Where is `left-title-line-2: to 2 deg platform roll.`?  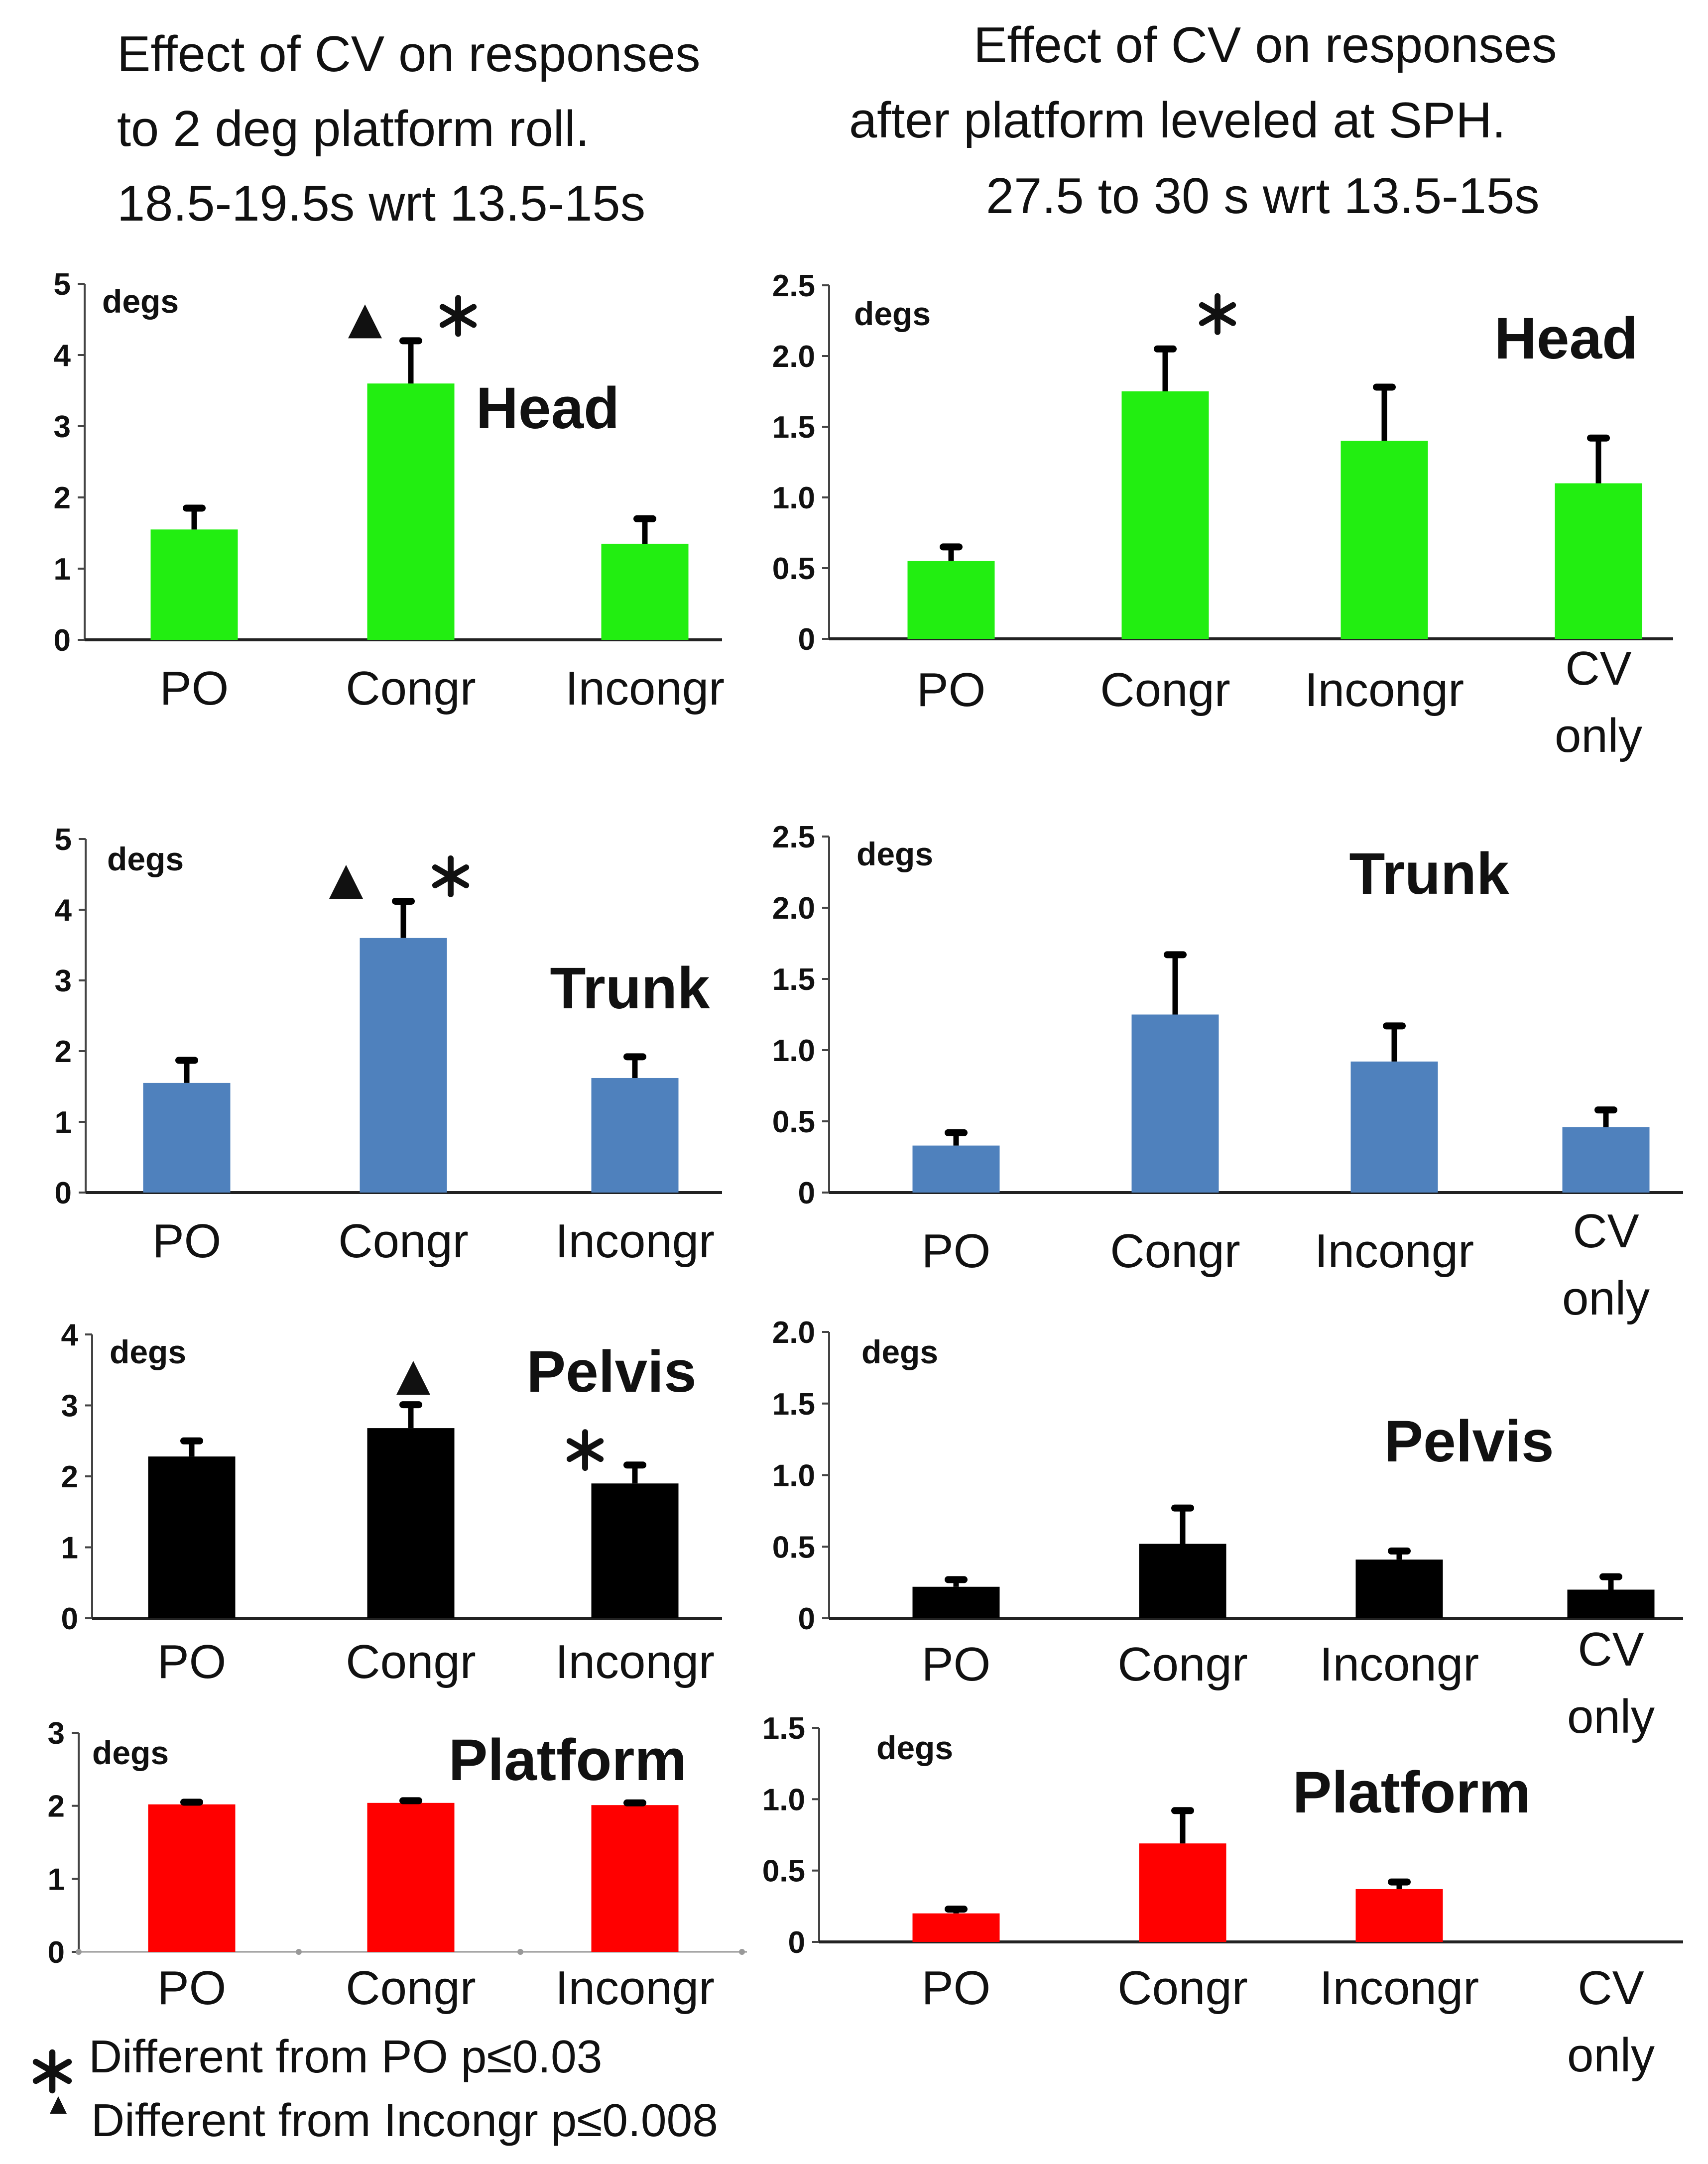
left-title-line-2: to 2 deg platform roll. is located at coordinates (353, 129).